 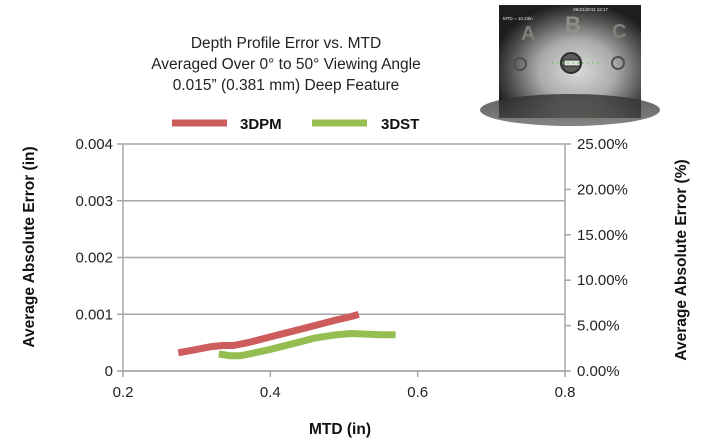 I want to click on inset-letter-b: B, so click(x=573, y=24).